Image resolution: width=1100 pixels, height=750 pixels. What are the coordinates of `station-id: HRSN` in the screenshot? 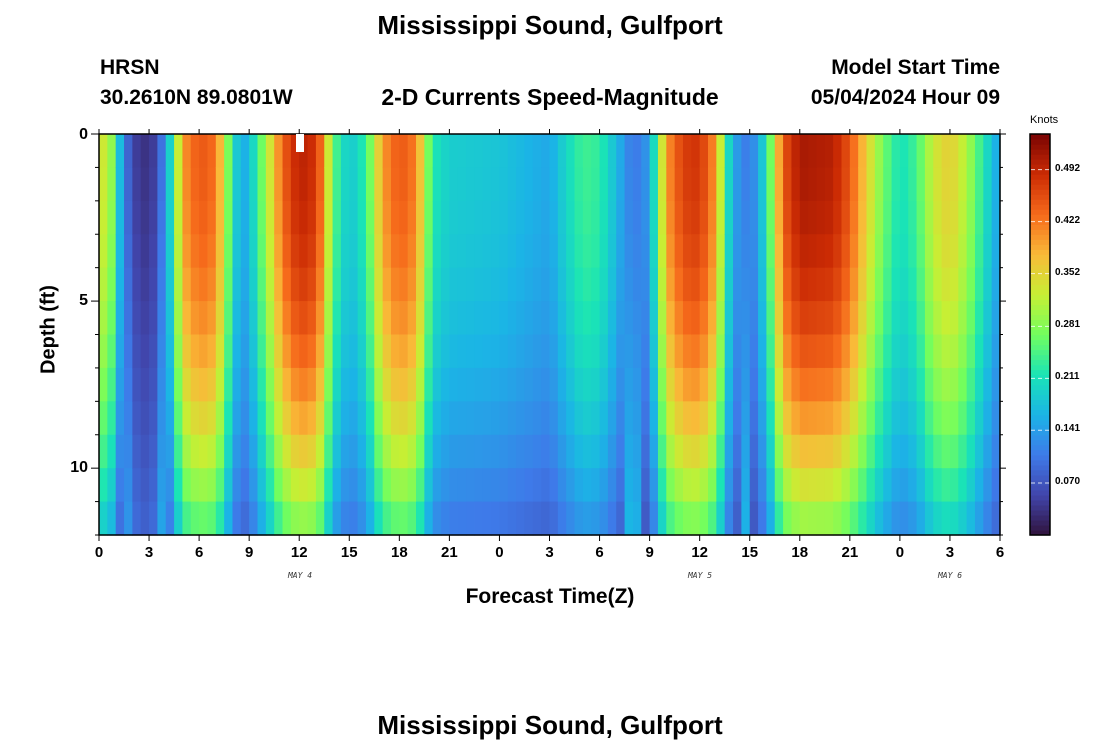 It's located at (130, 67).